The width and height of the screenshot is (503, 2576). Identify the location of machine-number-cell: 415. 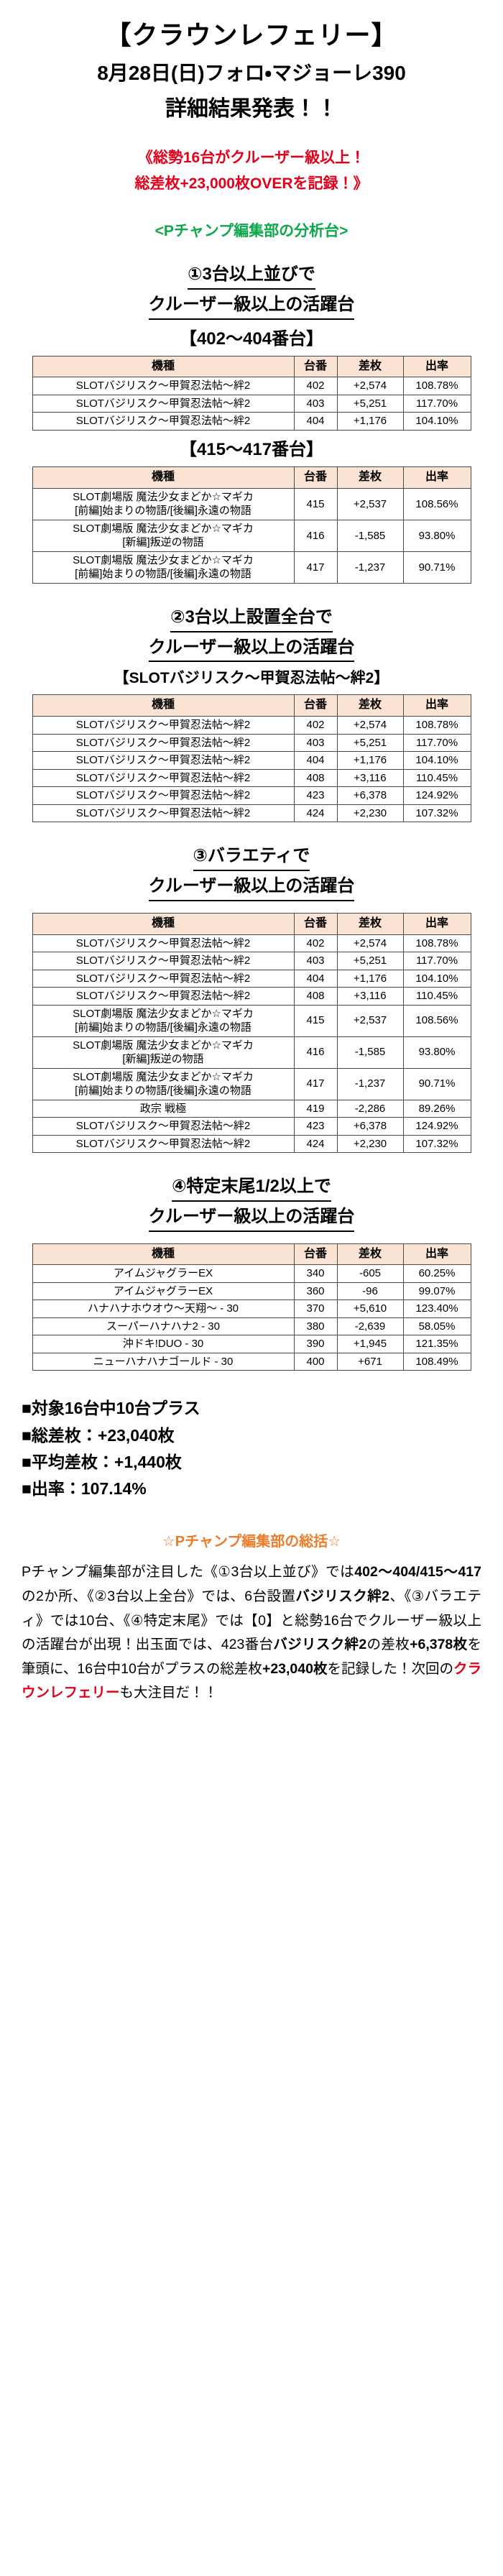
(315, 1020).